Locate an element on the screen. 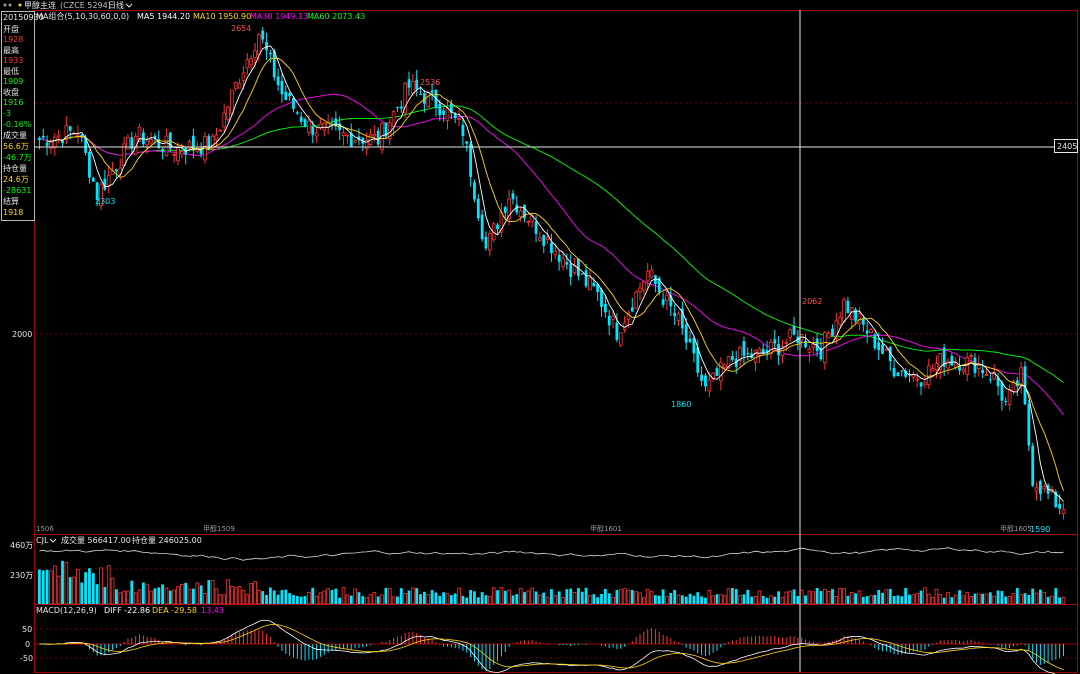 Image resolution: width=1080 pixels, height=674 pixels. crosshair-price-box is located at coordinates (1066, 146).